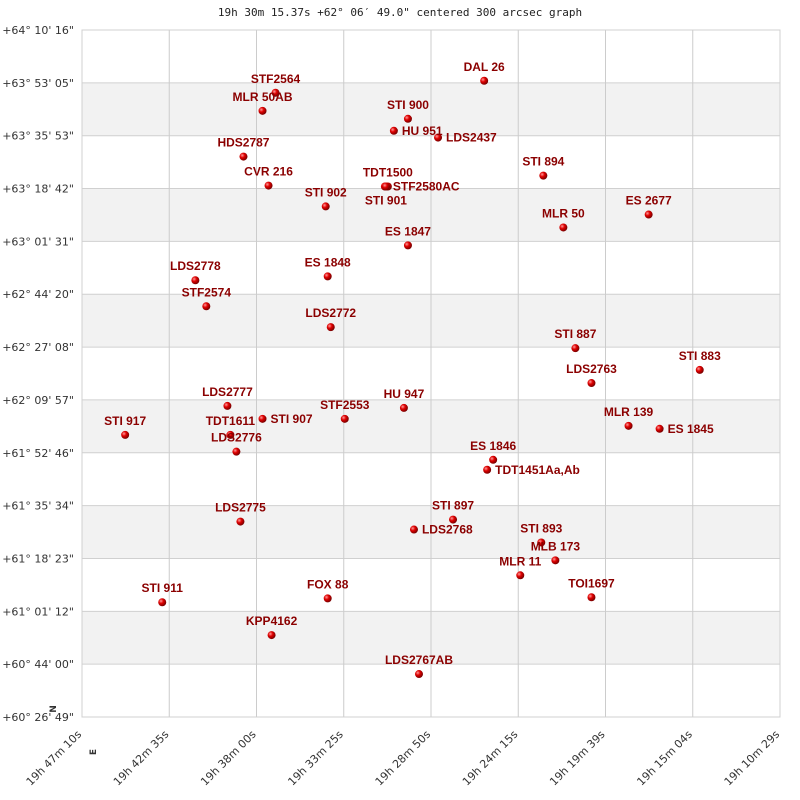 The width and height of the screenshot is (800, 800). Describe the element at coordinates (38, 83) in the screenshot. I see `y-tick-label: +63° 53' 05"` at that location.